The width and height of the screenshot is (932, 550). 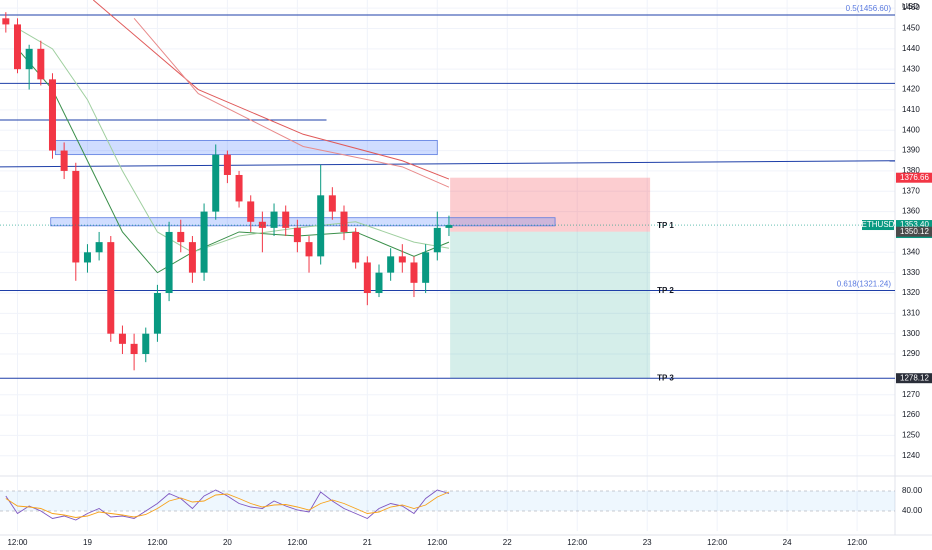 What do you see at coordinates (550, 305) in the screenshot?
I see `target-zone` at bounding box center [550, 305].